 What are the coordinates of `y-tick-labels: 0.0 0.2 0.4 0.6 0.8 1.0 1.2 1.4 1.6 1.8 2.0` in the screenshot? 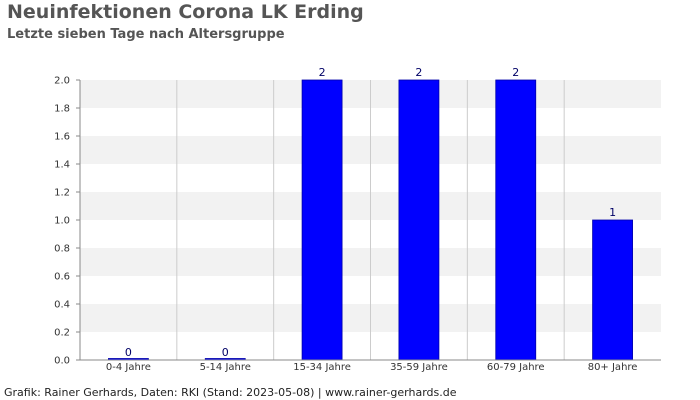 It's located at (67, 221).